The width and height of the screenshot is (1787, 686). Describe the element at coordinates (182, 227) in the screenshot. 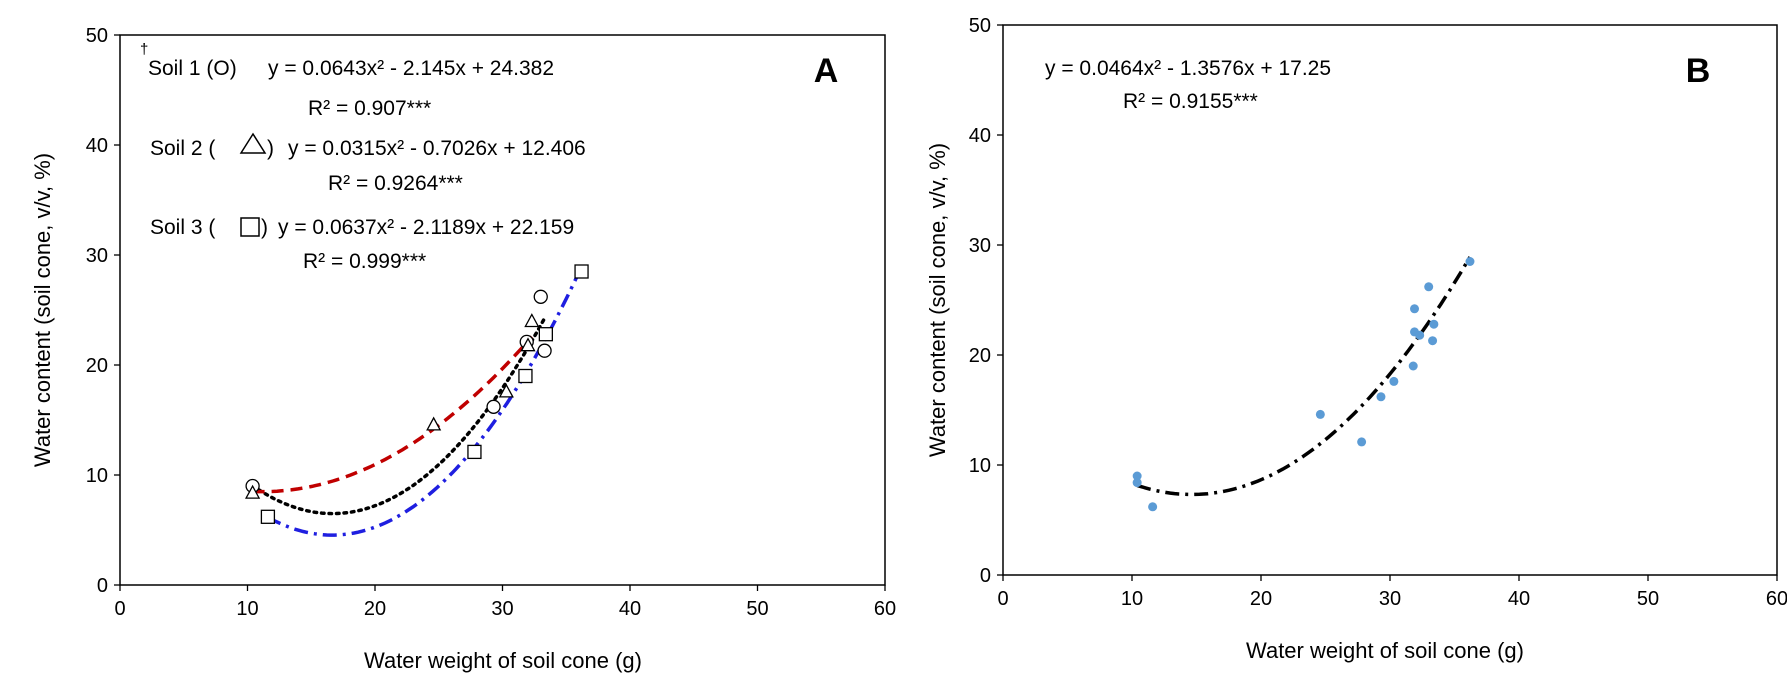

I see `soil3-label: Soil 3 (` at that location.